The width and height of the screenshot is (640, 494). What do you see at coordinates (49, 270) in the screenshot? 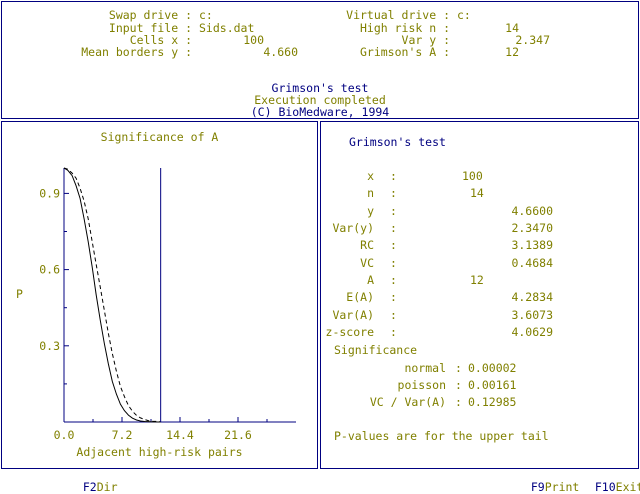
I see `y-tick-label: 0.6` at bounding box center [49, 270].